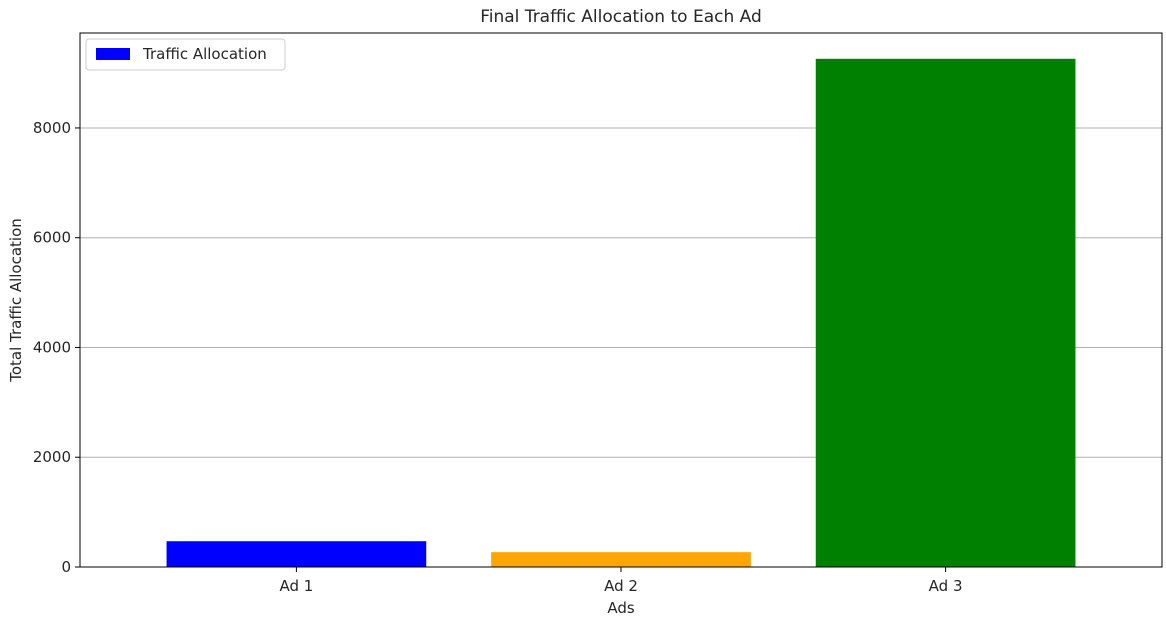  I want to click on y-tick-label: 0, so click(66, 567).